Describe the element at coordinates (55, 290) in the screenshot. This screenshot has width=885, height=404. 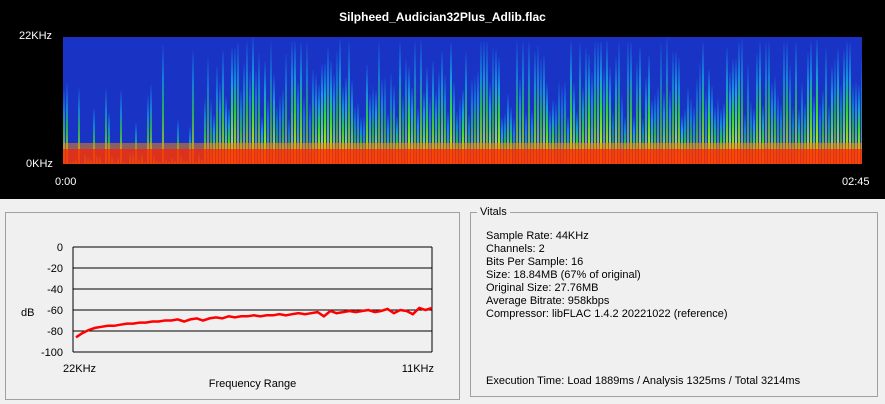
I see `y-tick-label: -40` at that location.